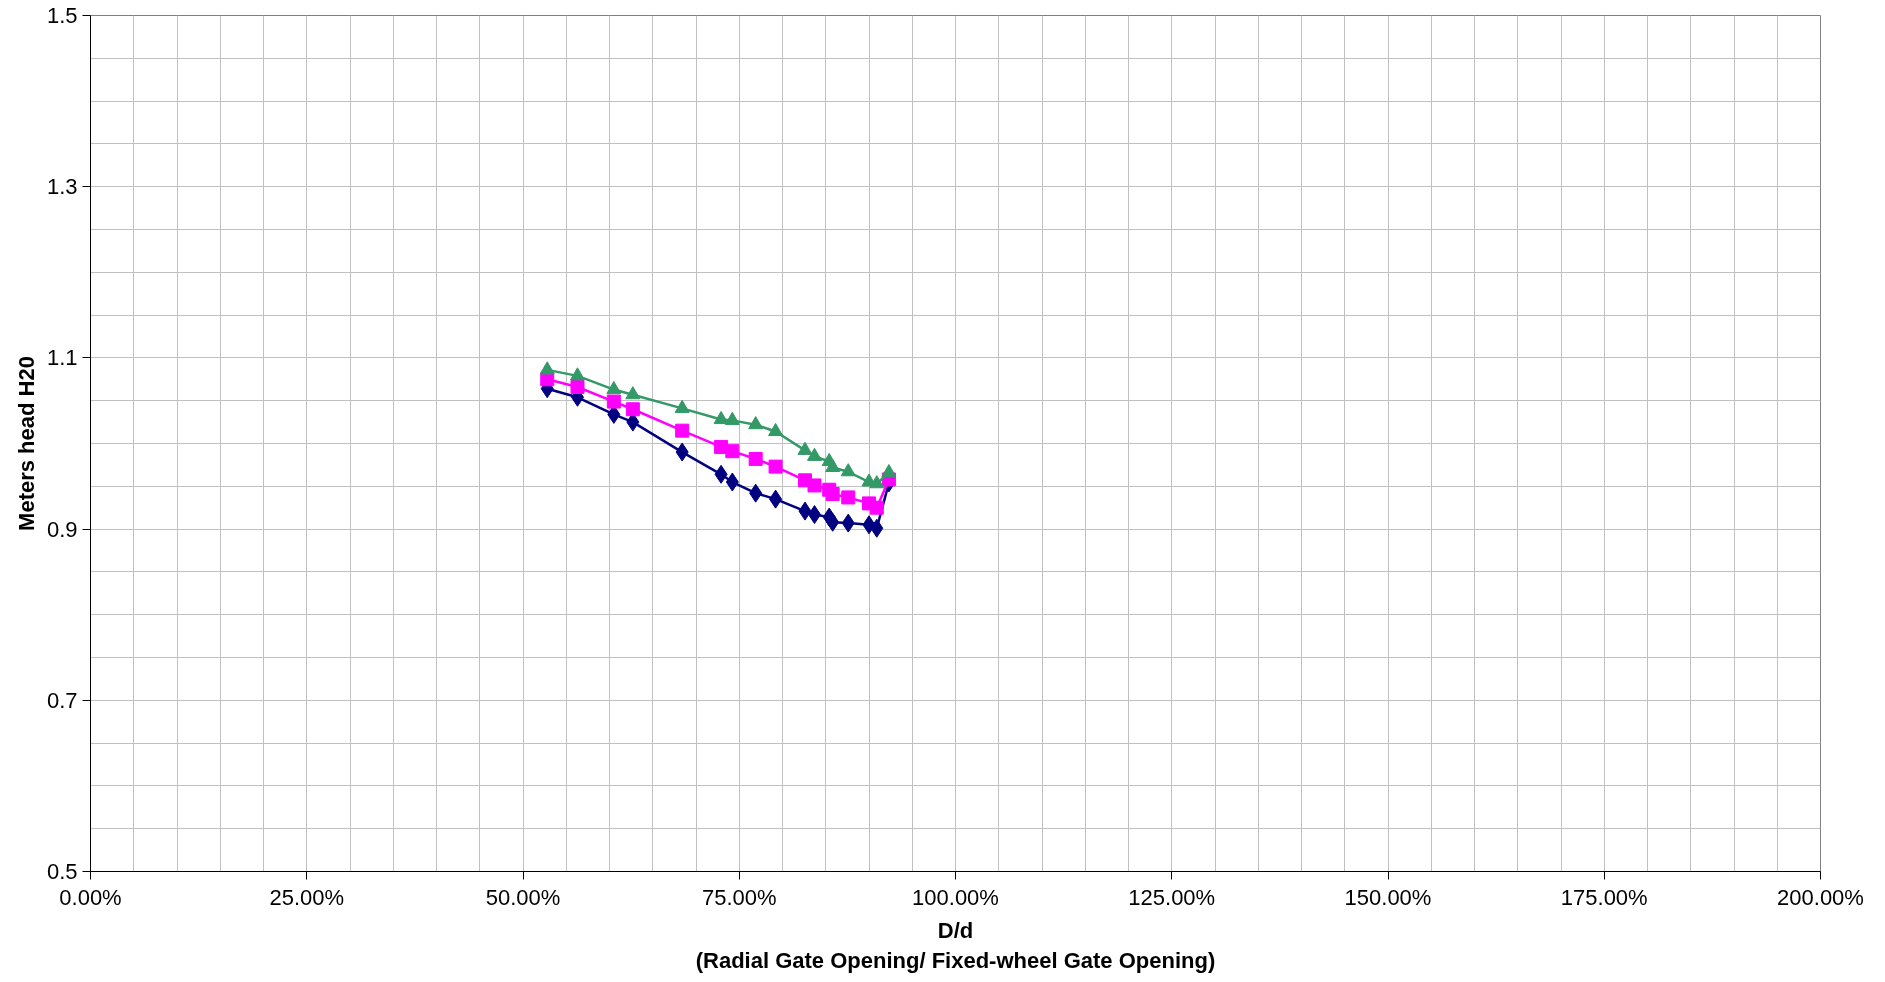  I want to click on x-tick-label: 200.00%, so click(1820, 897).